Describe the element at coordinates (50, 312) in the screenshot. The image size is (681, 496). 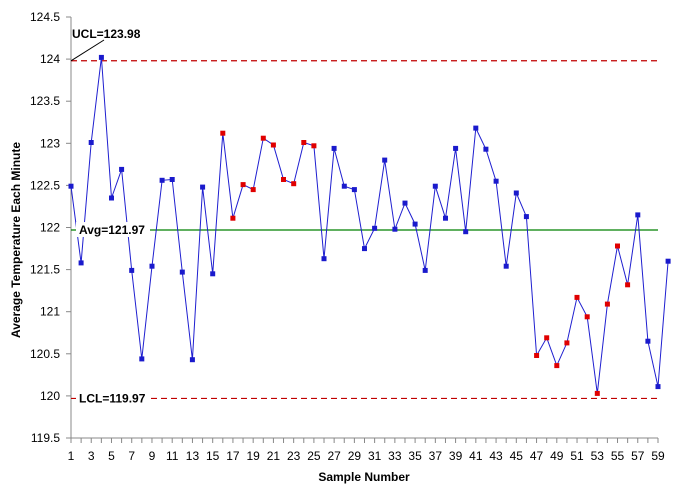
I see `y-tick-label: 121` at that location.